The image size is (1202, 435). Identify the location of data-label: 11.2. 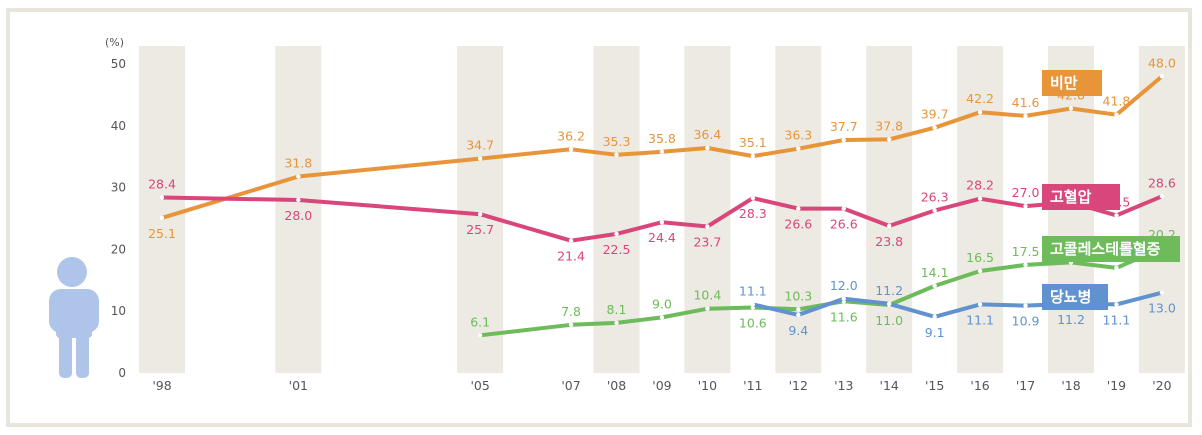
(889, 290).